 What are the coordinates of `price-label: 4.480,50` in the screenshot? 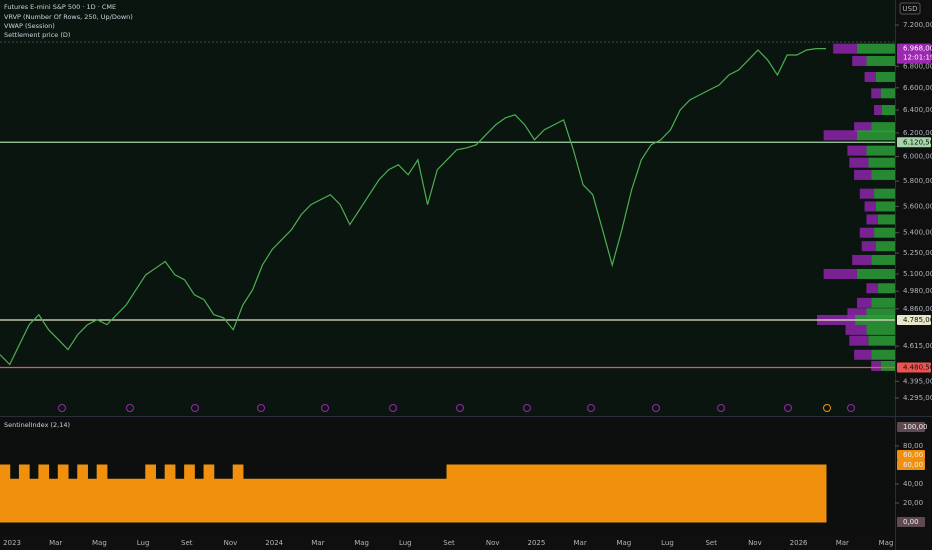 It's located at (917, 367).